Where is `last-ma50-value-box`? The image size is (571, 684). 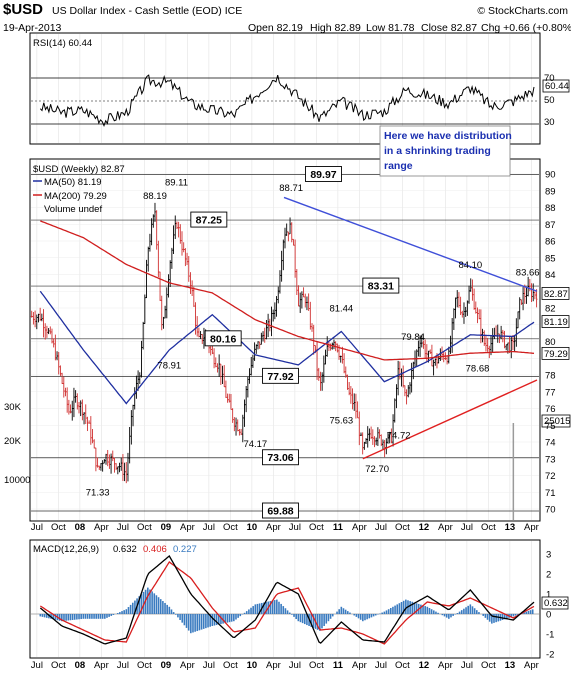 last-ma50-value-box is located at coordinates (555, 321).